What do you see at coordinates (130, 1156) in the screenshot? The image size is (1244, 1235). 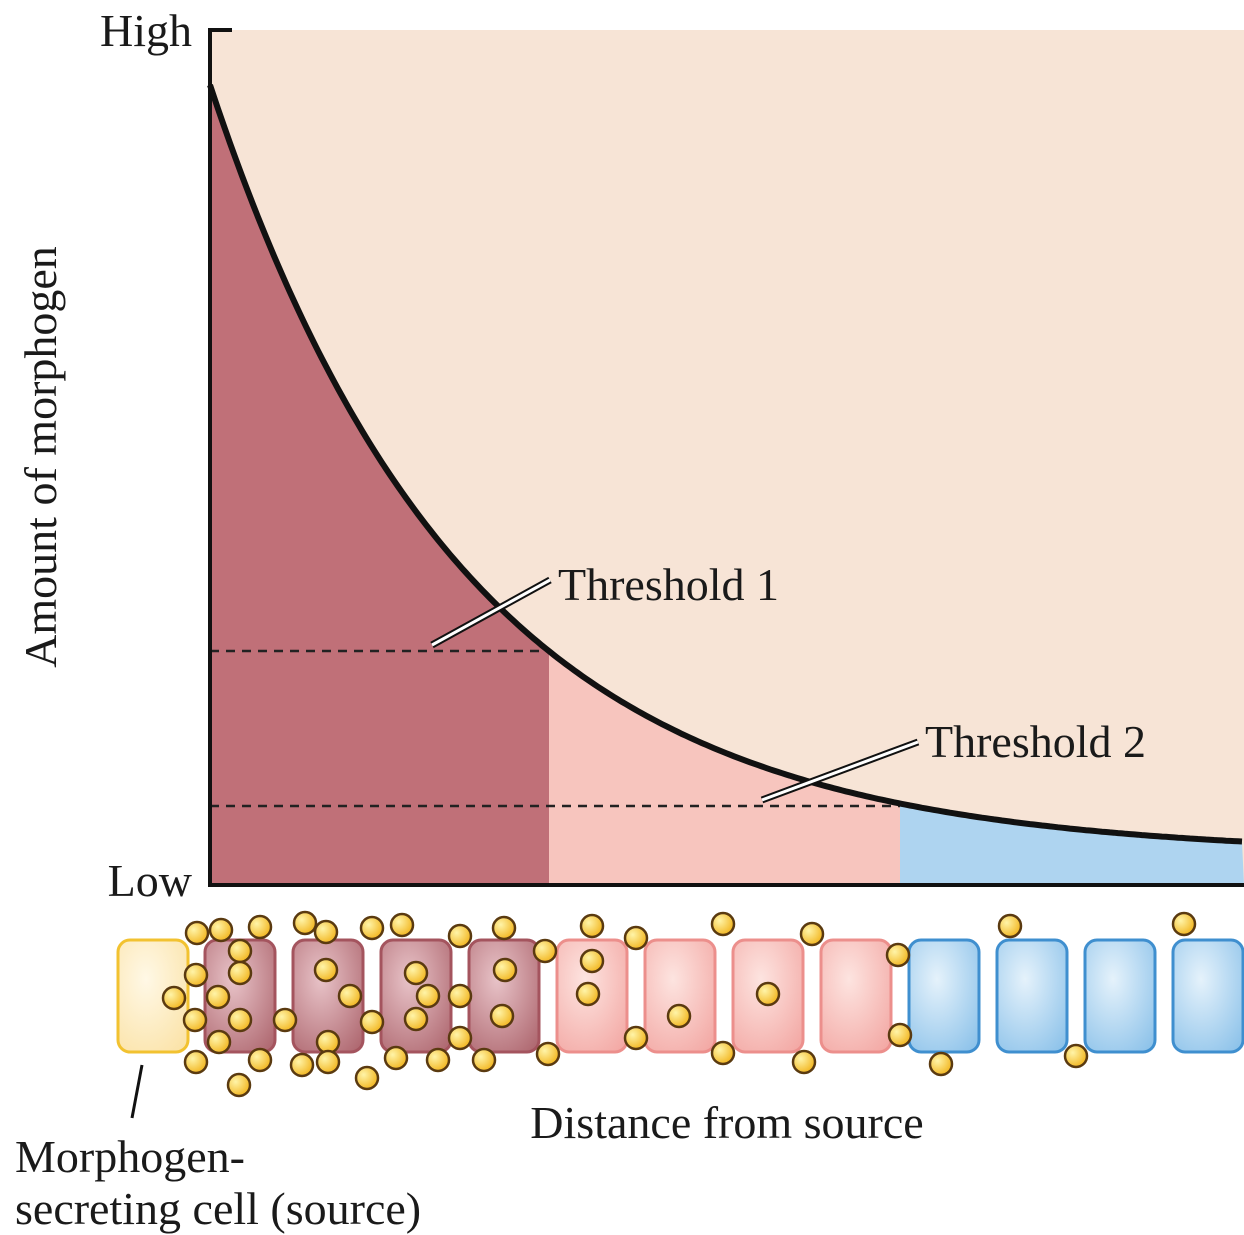 I see `source-label-line-1: Morphogen-` at bounding box center [130, 1156].